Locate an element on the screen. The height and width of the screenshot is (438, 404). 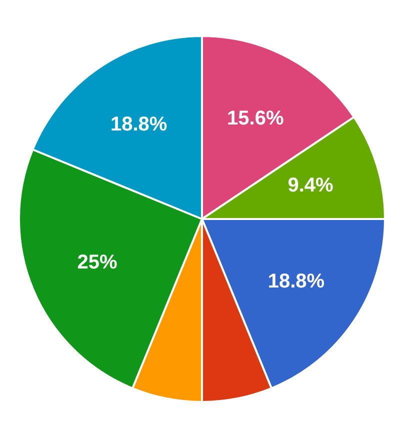
data-label: 15.6% is located at coordinates (255, 118).